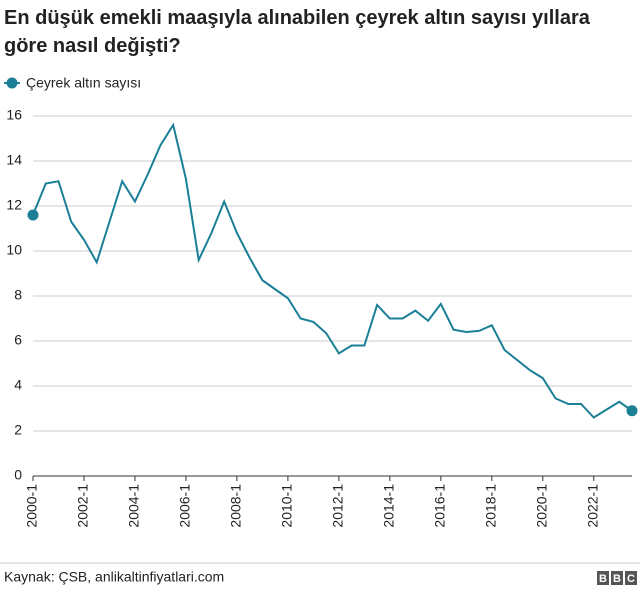 The height and width of the screenshot is (592, 640). I want to click on y-tick-label: 4, so click(18, 385).